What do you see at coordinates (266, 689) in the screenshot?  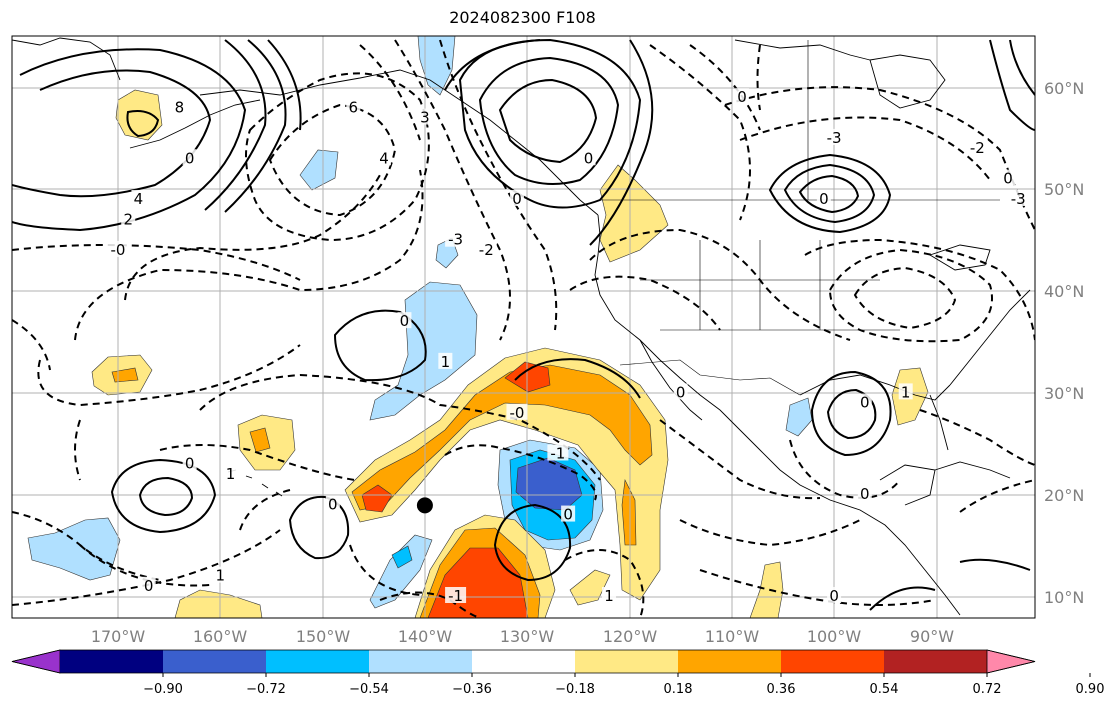 I see `colorbar-tick-label: −0.72` at bounding box center [266, 689].